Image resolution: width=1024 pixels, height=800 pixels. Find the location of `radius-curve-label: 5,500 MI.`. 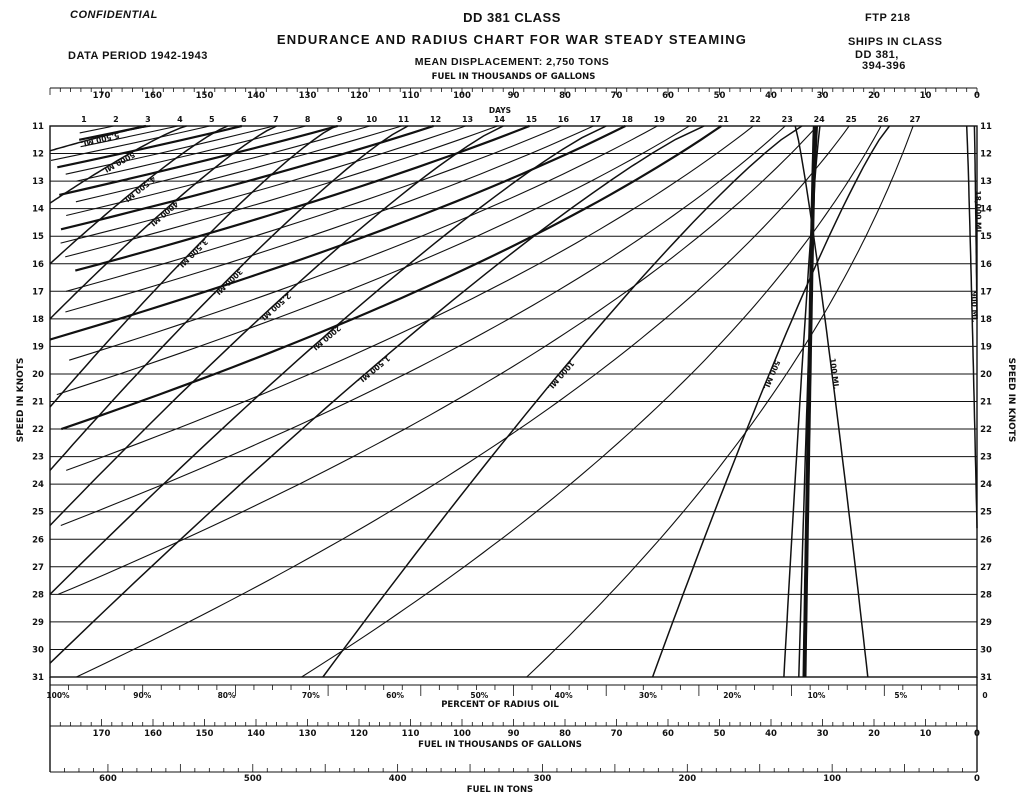

radius-curve-label: 5,500 MI. is located at coordinates (100, 140).